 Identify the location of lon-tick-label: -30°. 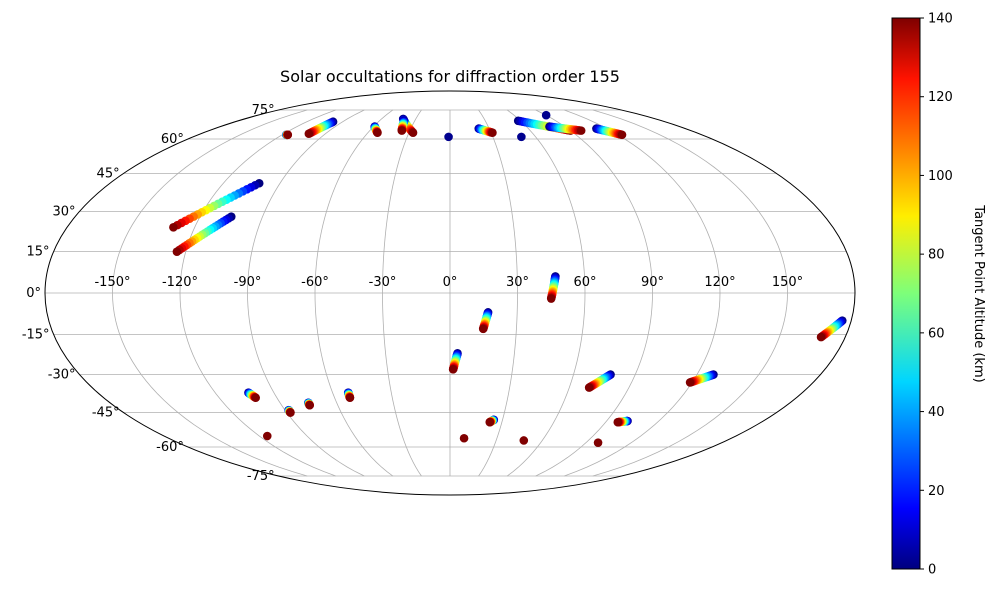
(383, 282).